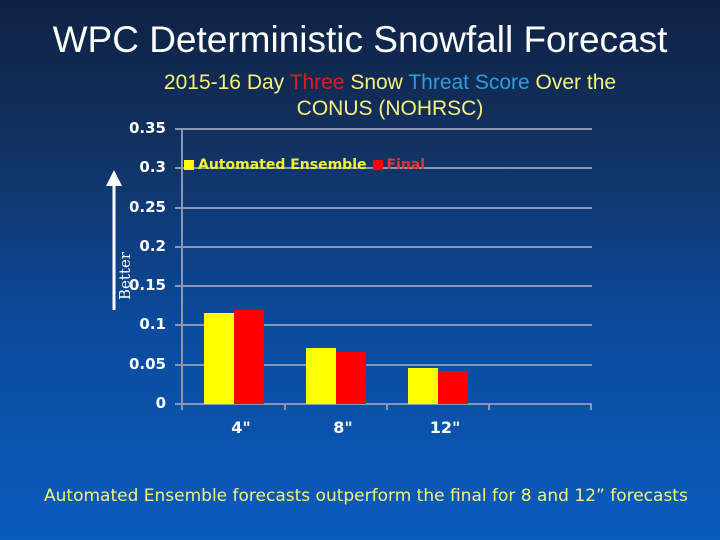 The height and width of the screenshot is (540, 720). Describe the element at coordinates (360, 39) in the screenshot. I see `slide-title: WPC Deterministic Snowfall Forecast` at that location.